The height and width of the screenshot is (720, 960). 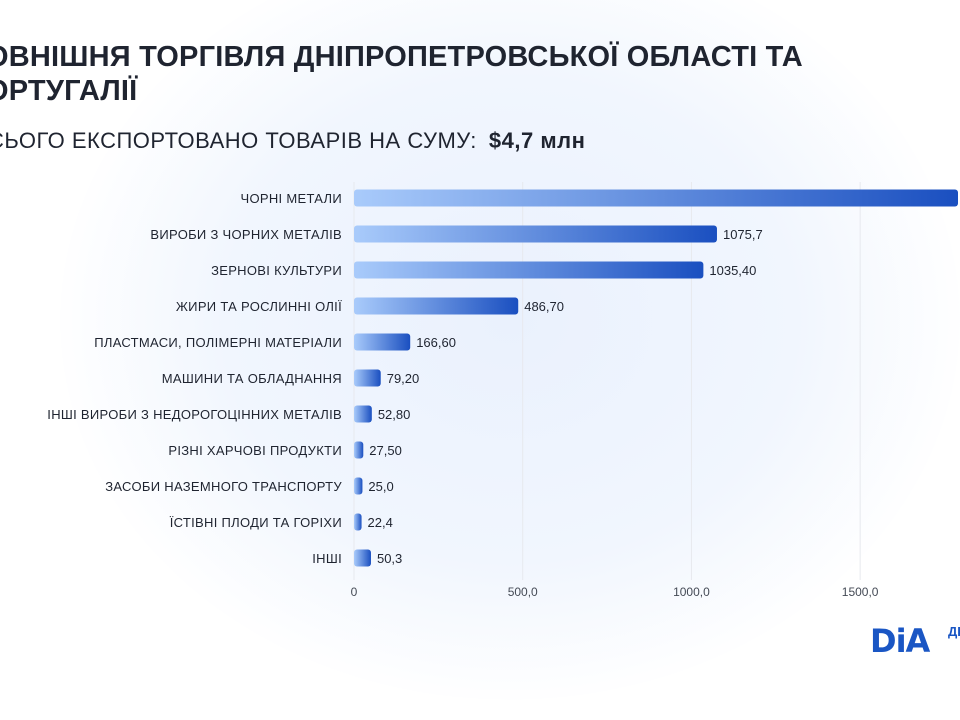 I want to click on value-label: 166,60, so click(x=436, y=342).